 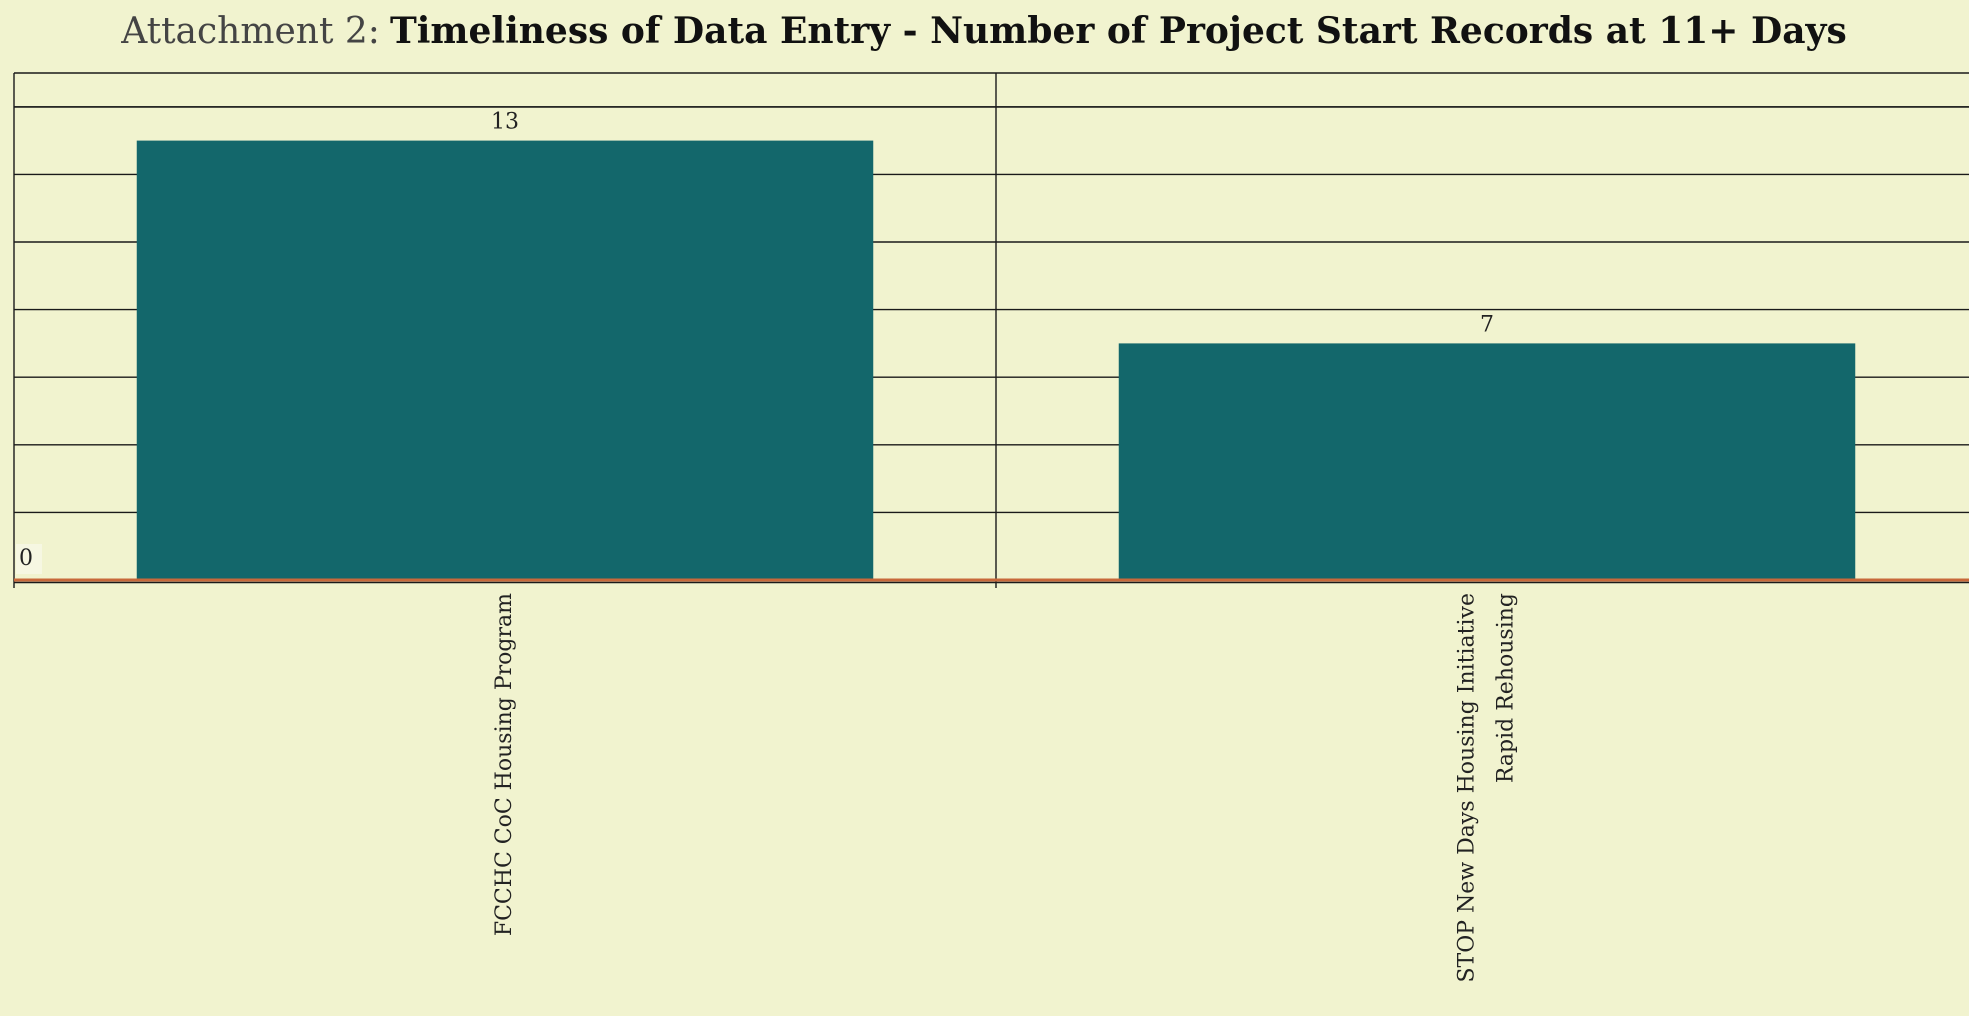 I want to click on x-tick-label-line: FCCHC CoC Housing Program, so click(x=504, y=764).